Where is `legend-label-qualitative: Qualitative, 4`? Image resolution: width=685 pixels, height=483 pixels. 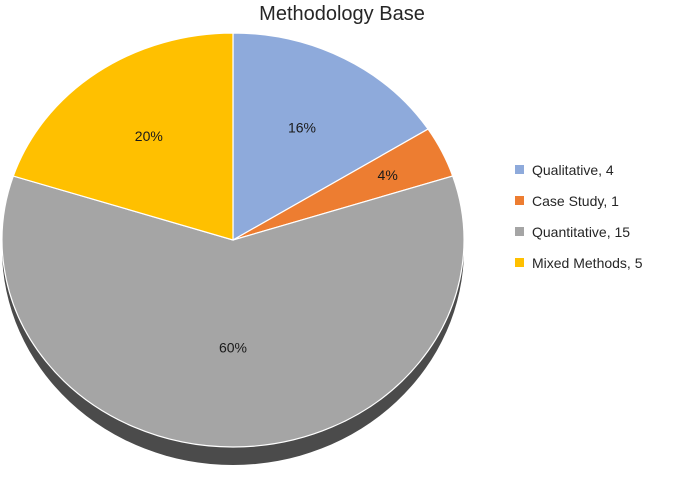
legend-label-qualitative: Qualitative, 4 is located at coordinates (573, 170).